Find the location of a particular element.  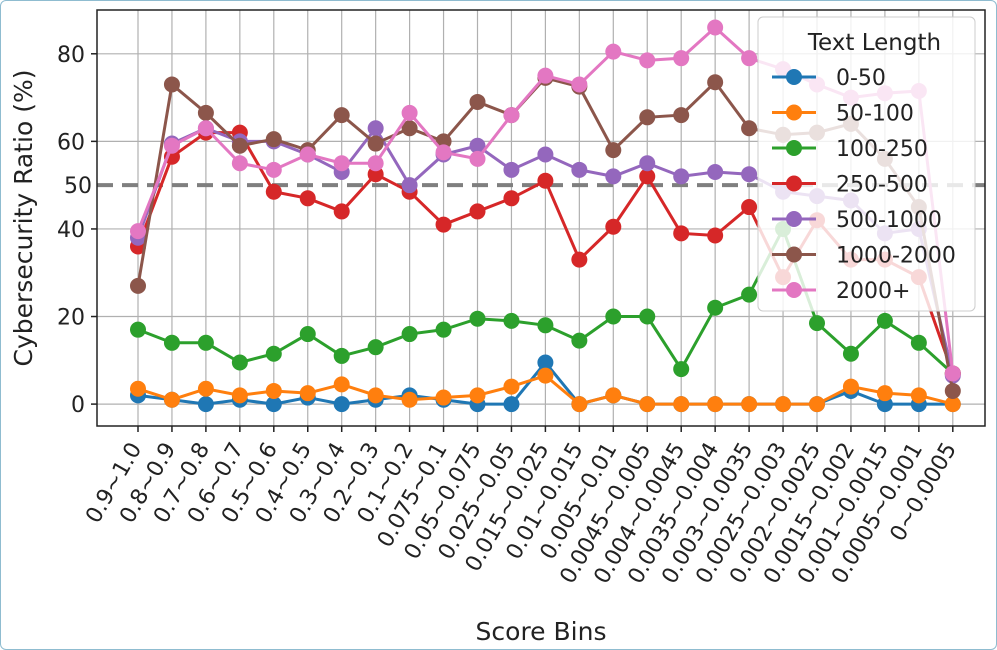

legend-item-1000-2000: 1000-2000 is located at coordinates (864, 256).